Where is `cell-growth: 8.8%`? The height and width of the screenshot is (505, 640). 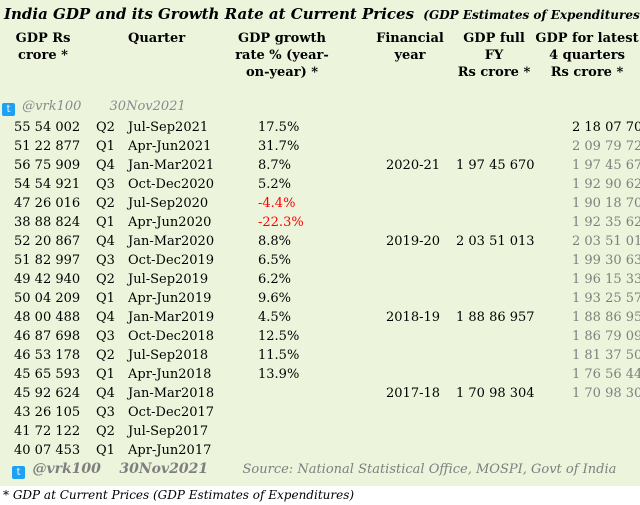
cell-growth: 8.8% is located at coordinates (275, 241).